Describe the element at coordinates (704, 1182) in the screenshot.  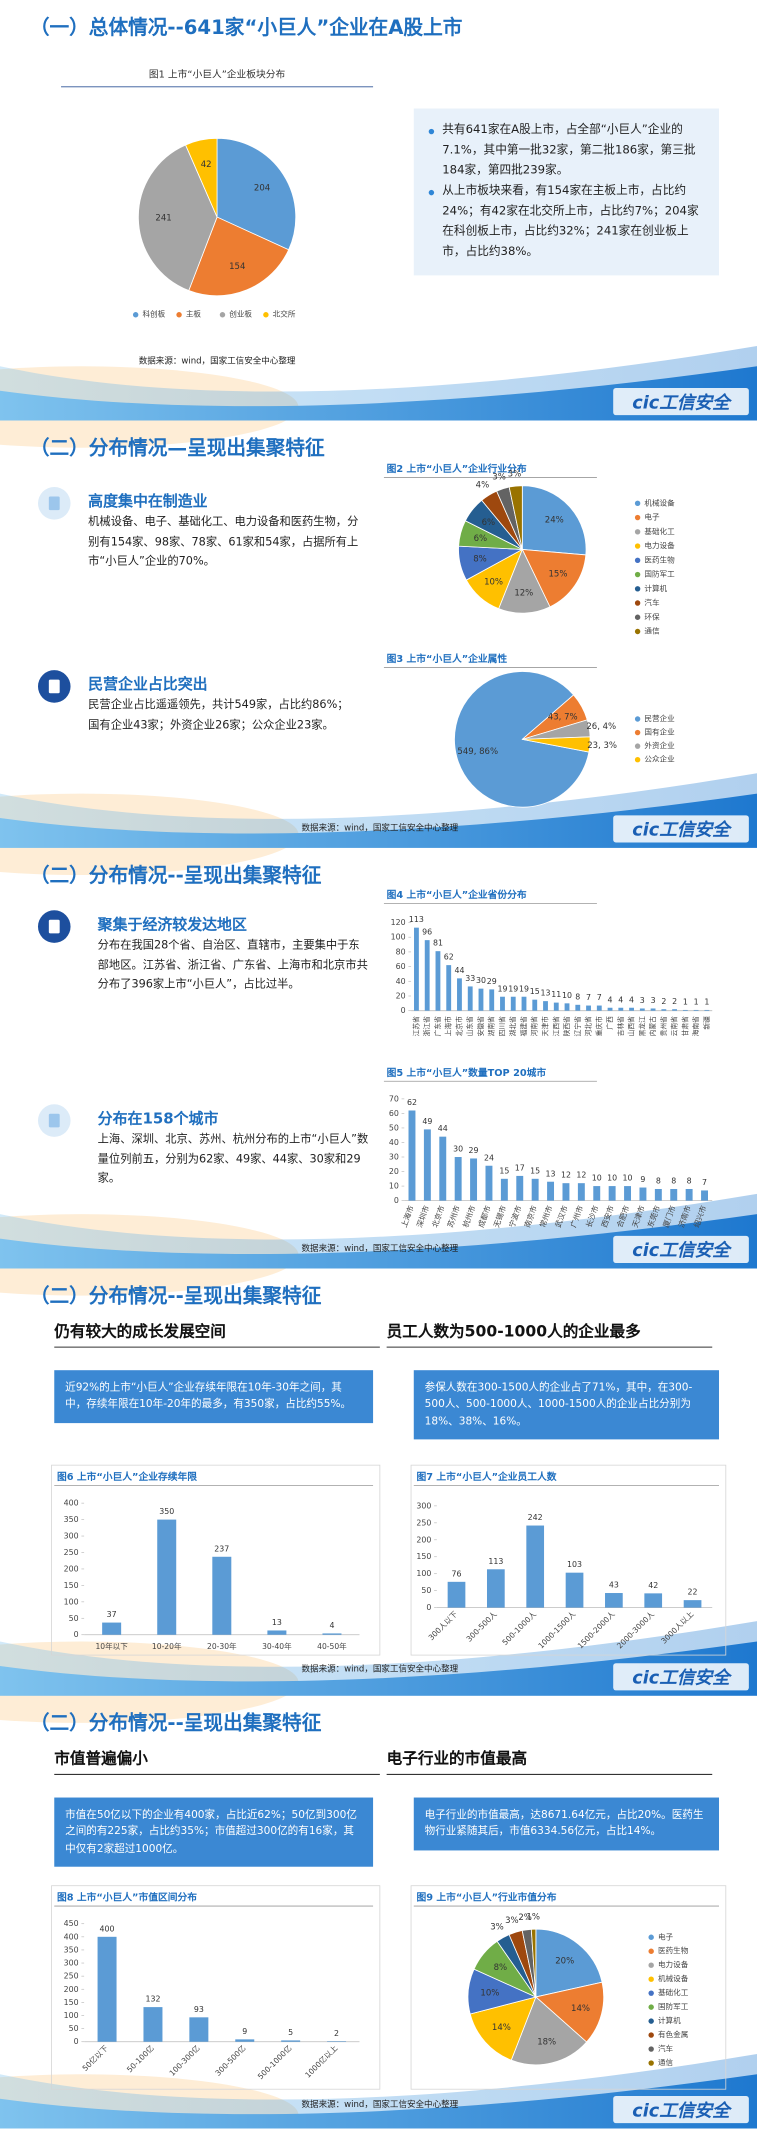
I see `data-label: 7` at that location.